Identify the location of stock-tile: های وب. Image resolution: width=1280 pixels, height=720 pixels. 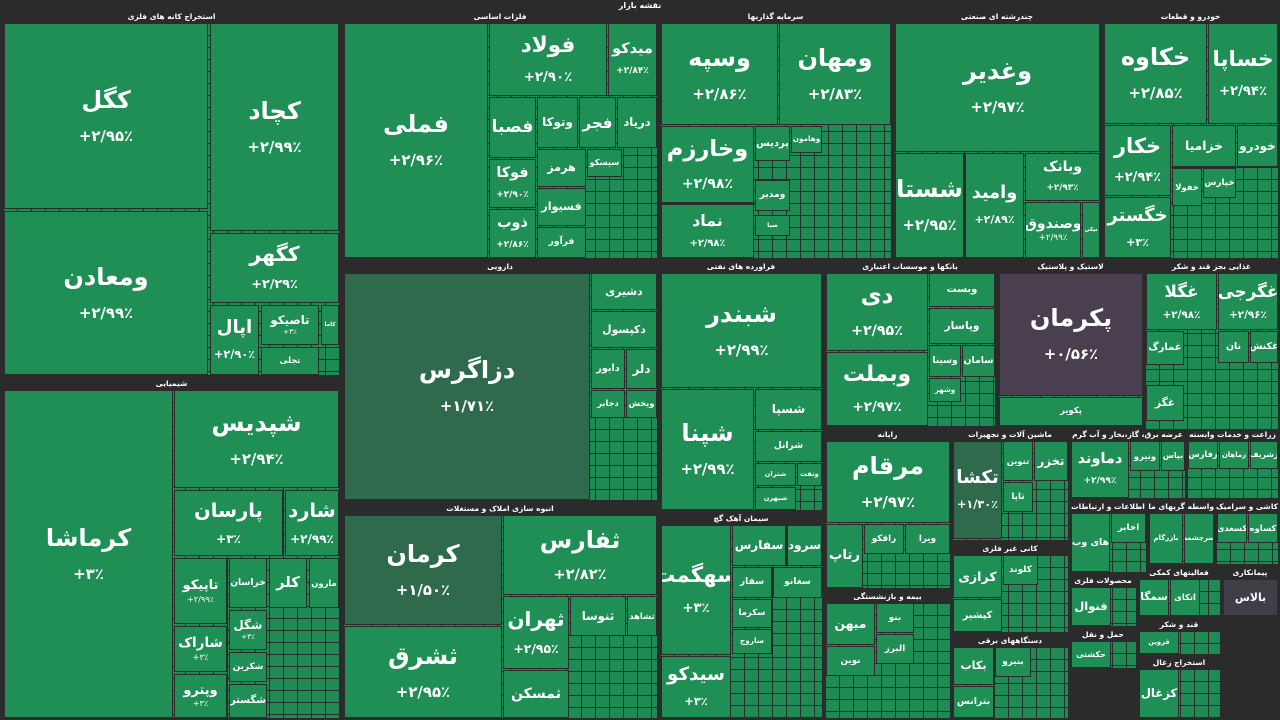
(1090, 542).